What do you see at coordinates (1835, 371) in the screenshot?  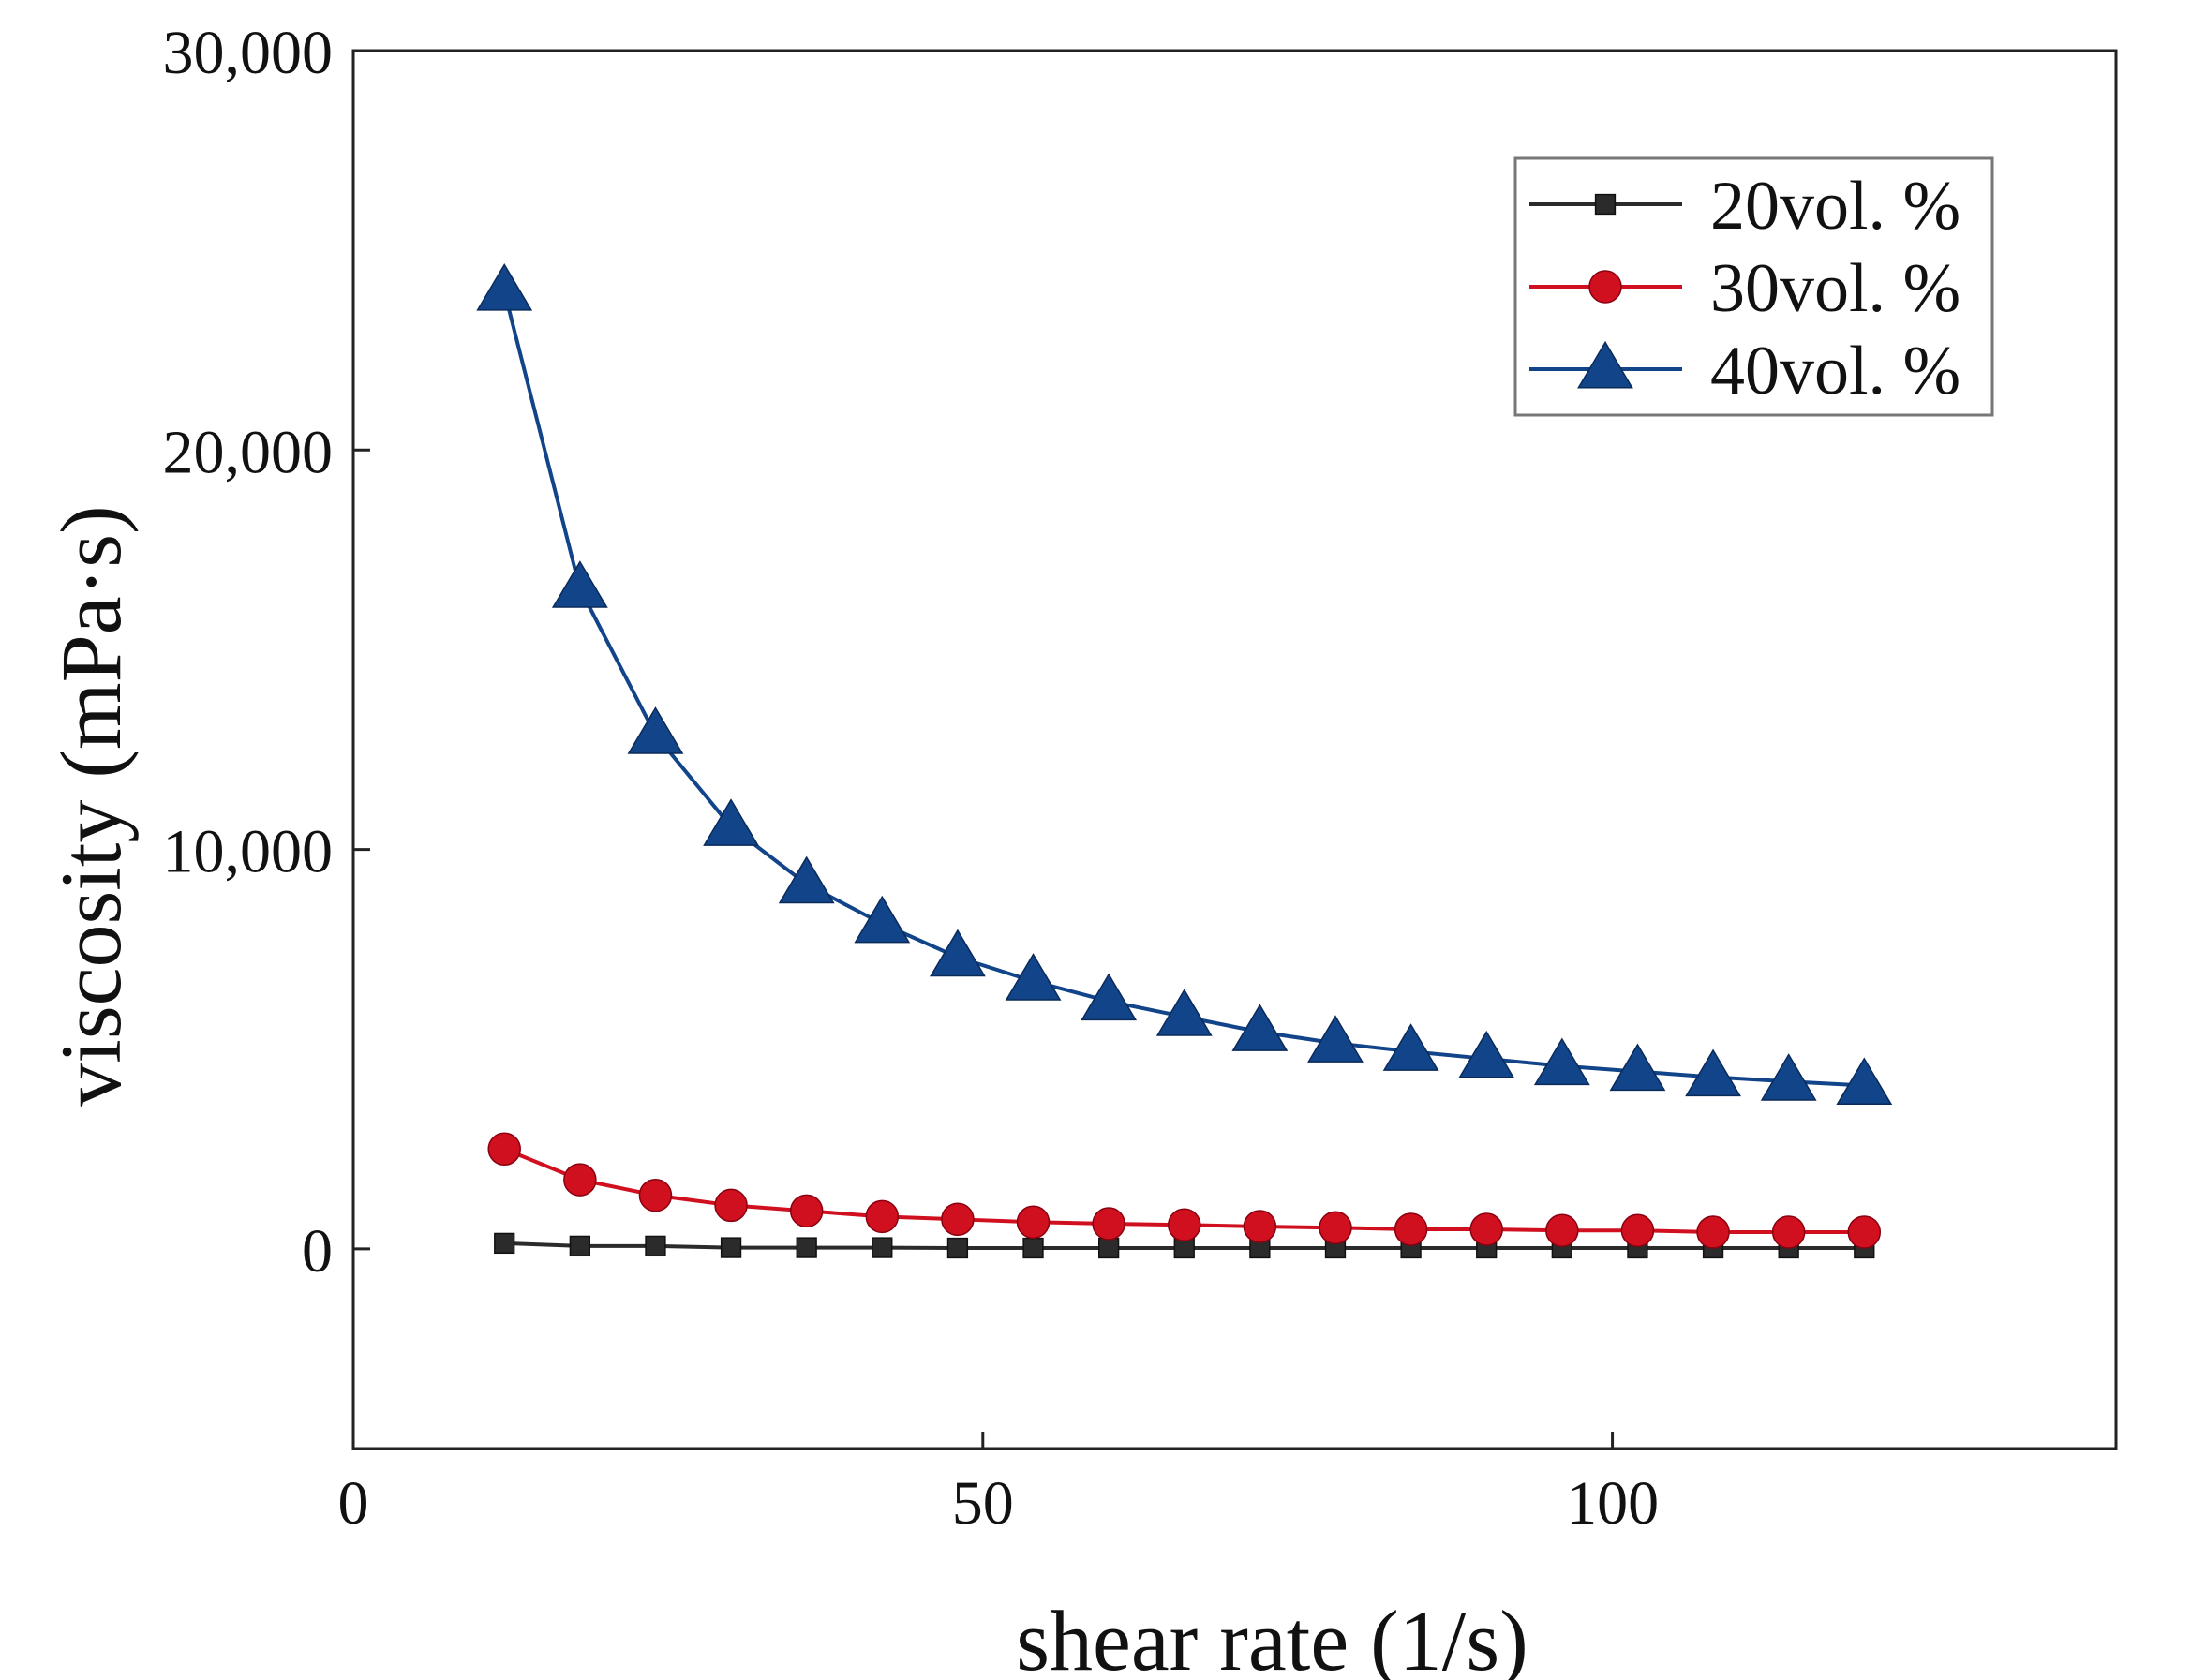 I see `legend-label: 40vol. %` at bounding box center [1835, 371].